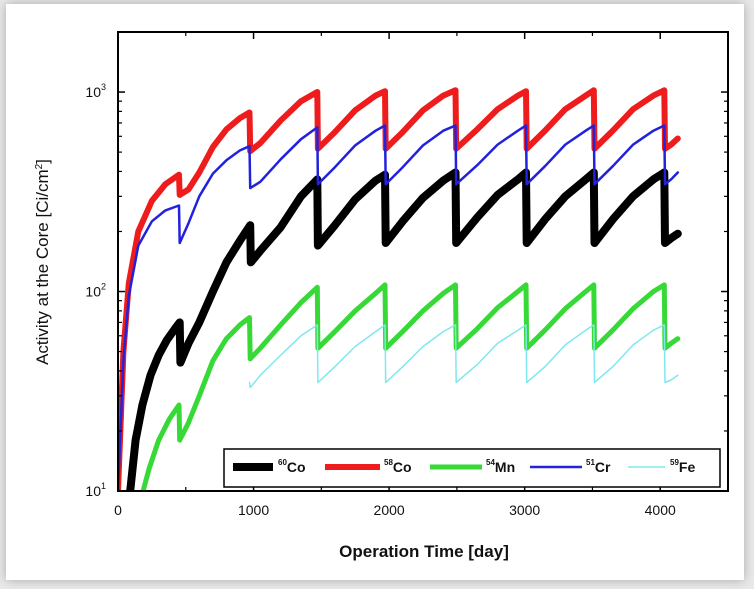 The height and width of the screenshot is (589, 754). What do you see at coordinates (424, 551) in the screenshot?
I see `x-axis-title: Operation Time [day]` at bounding box center [424, 551].